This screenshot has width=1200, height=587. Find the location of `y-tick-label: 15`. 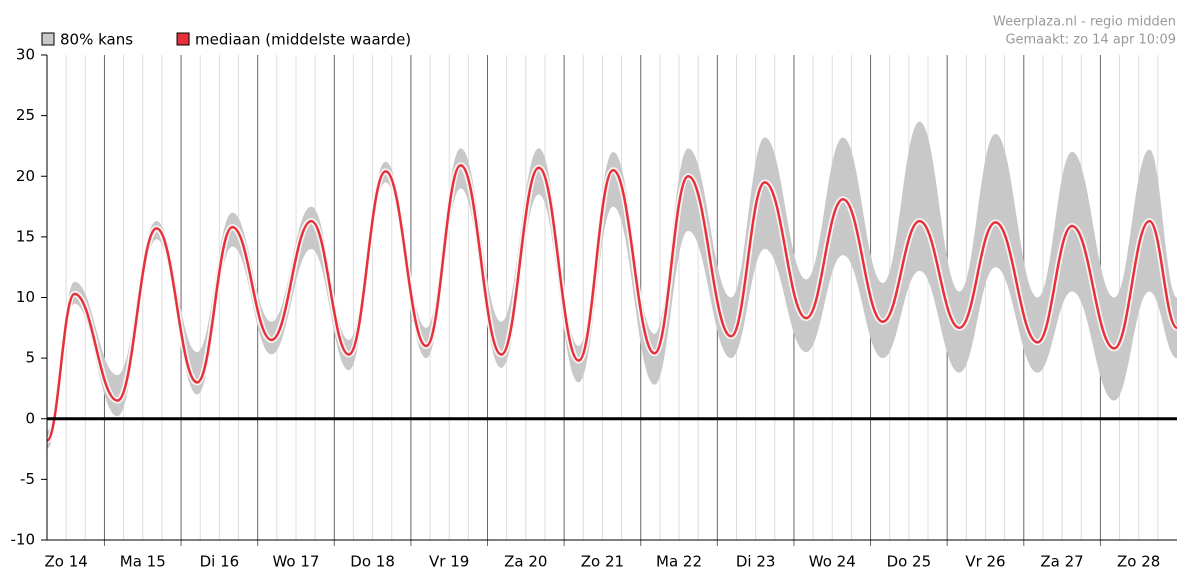

y-tick-label: 15 is located at coordinates (25, 236).